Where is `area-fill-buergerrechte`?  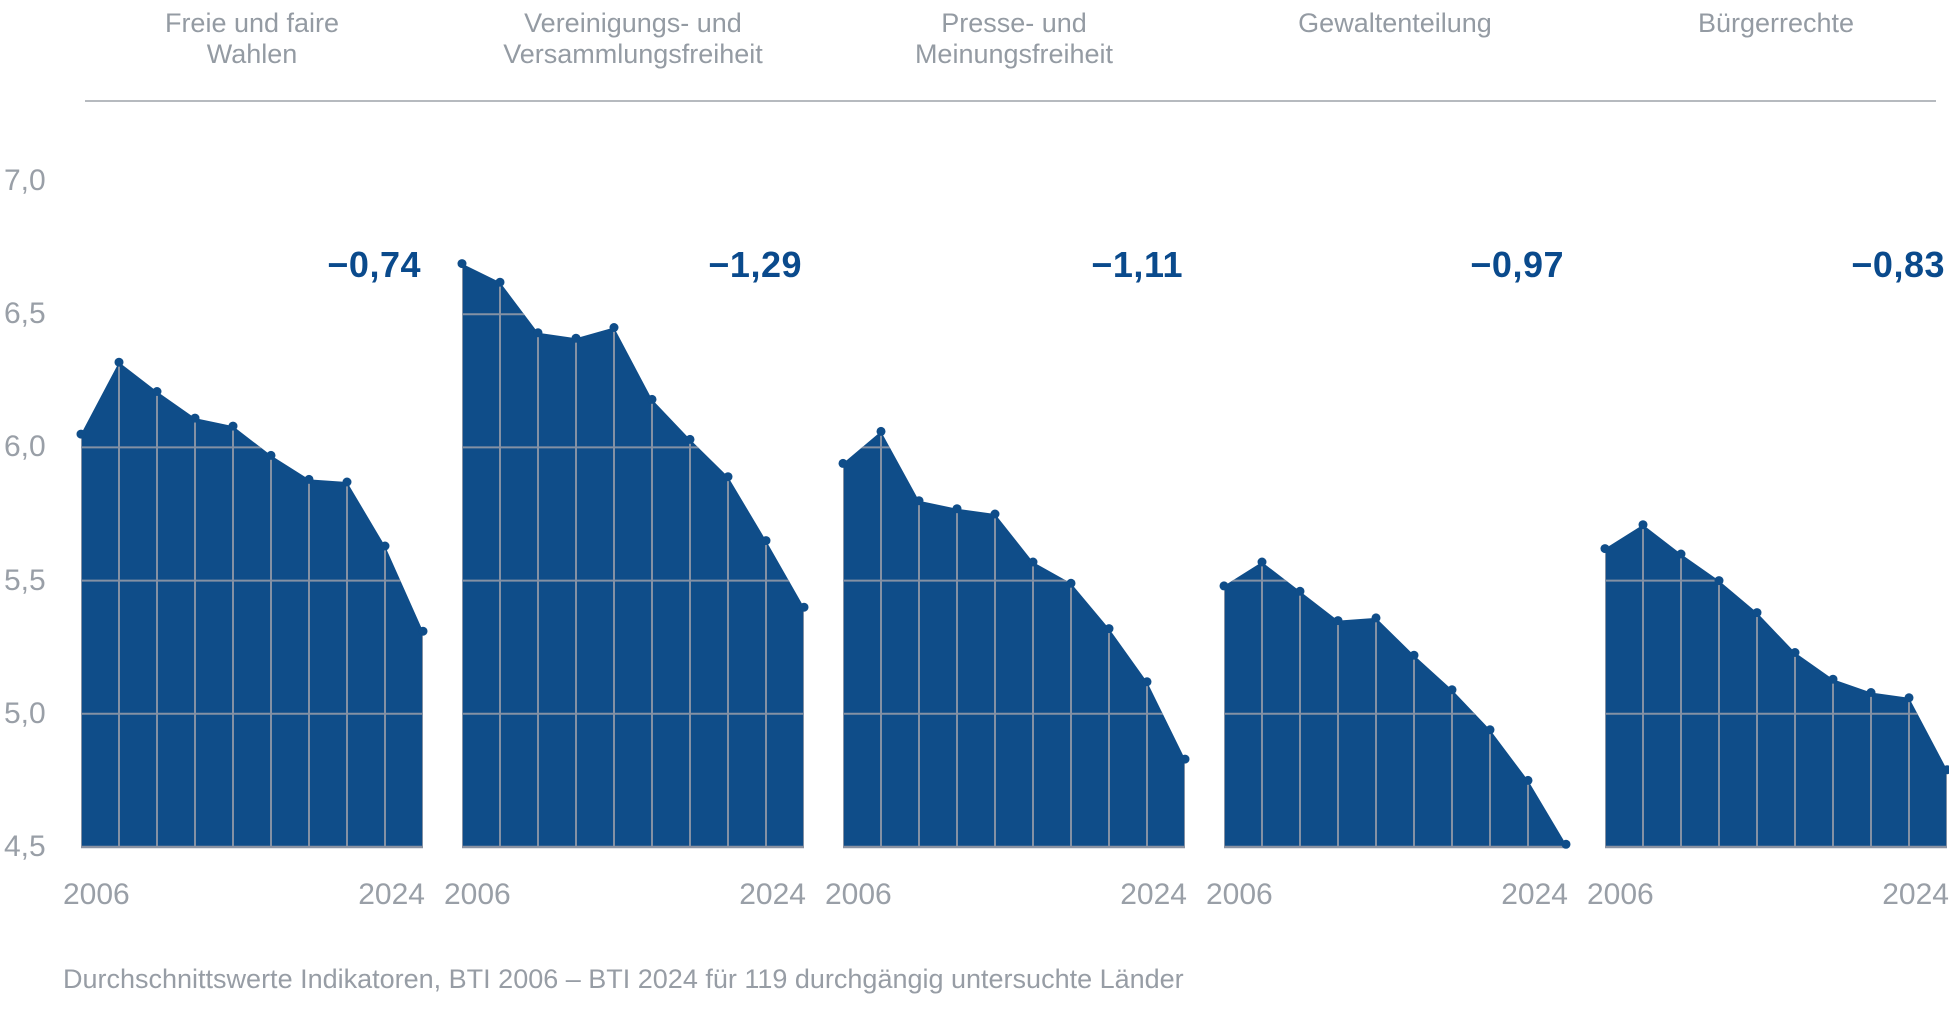
area-fill-buergerrechte is located at coordinates (1776, 685).